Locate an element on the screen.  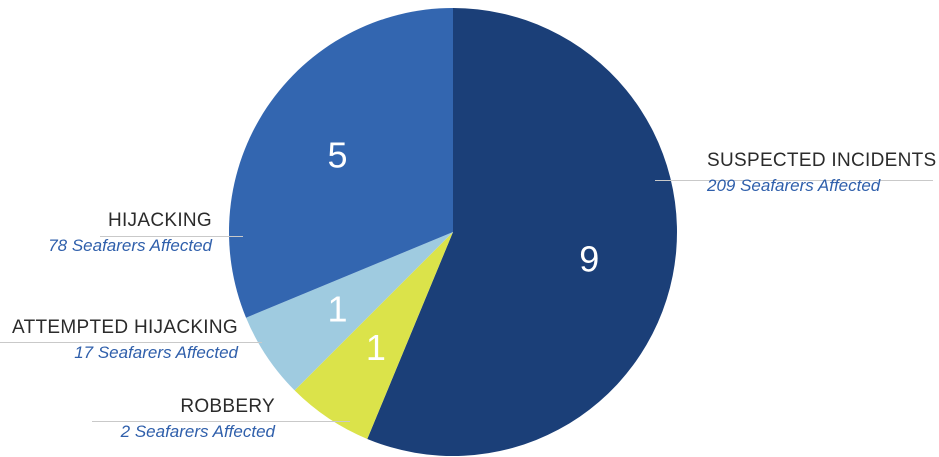
value-hijacking: 5 is located at coordinates (338, 154).